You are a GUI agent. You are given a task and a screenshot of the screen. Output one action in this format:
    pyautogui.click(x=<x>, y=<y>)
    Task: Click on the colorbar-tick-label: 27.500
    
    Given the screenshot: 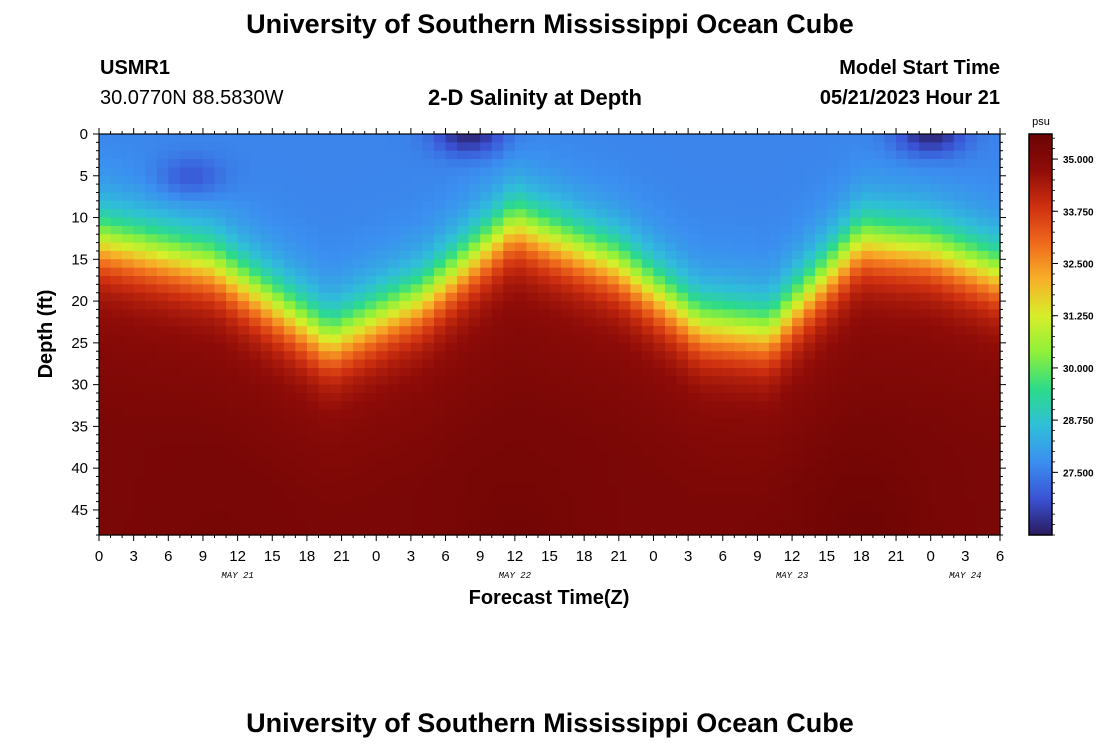 What is the action you would take?
    pyautogui.click(x=1078, y=473)
    